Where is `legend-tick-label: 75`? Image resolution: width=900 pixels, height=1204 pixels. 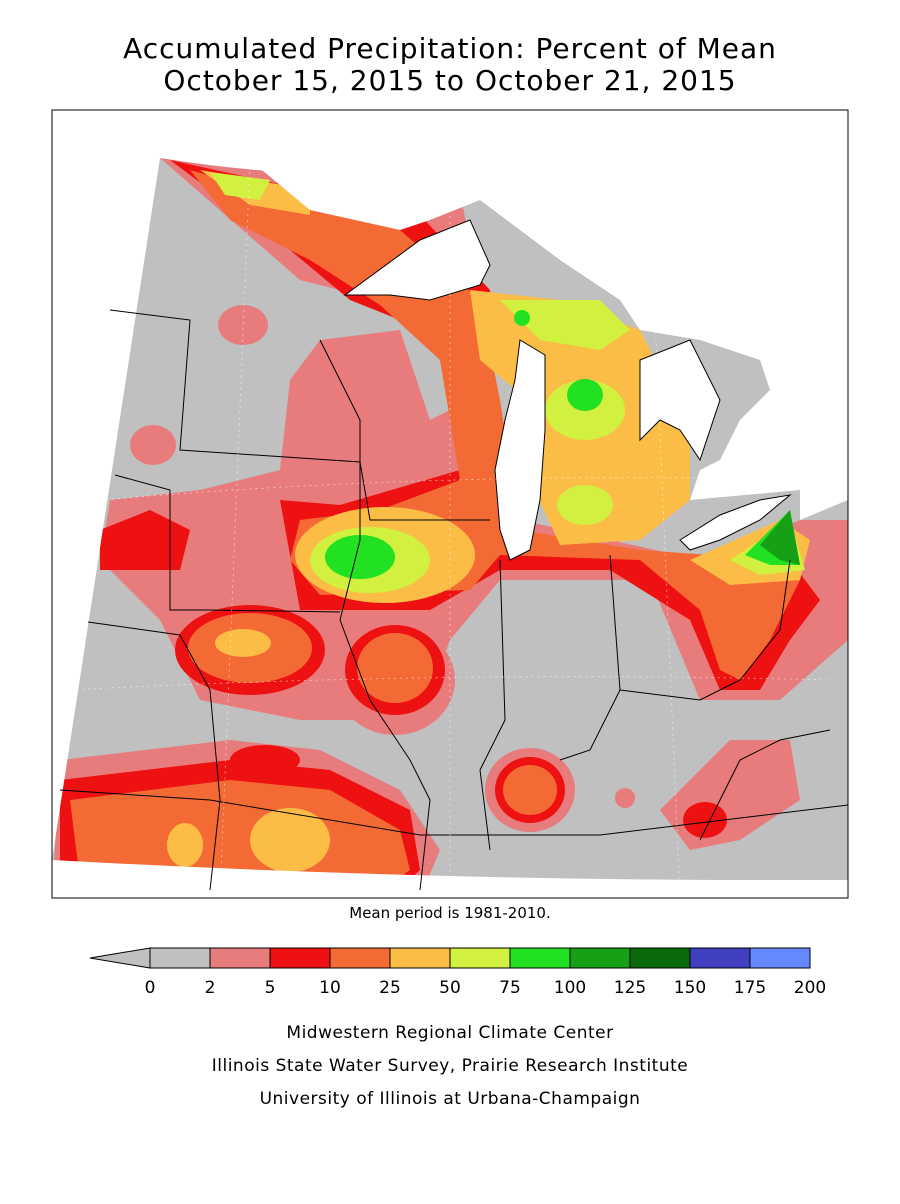 legend-tick-label: 75 is located at coordinates (510, 988).